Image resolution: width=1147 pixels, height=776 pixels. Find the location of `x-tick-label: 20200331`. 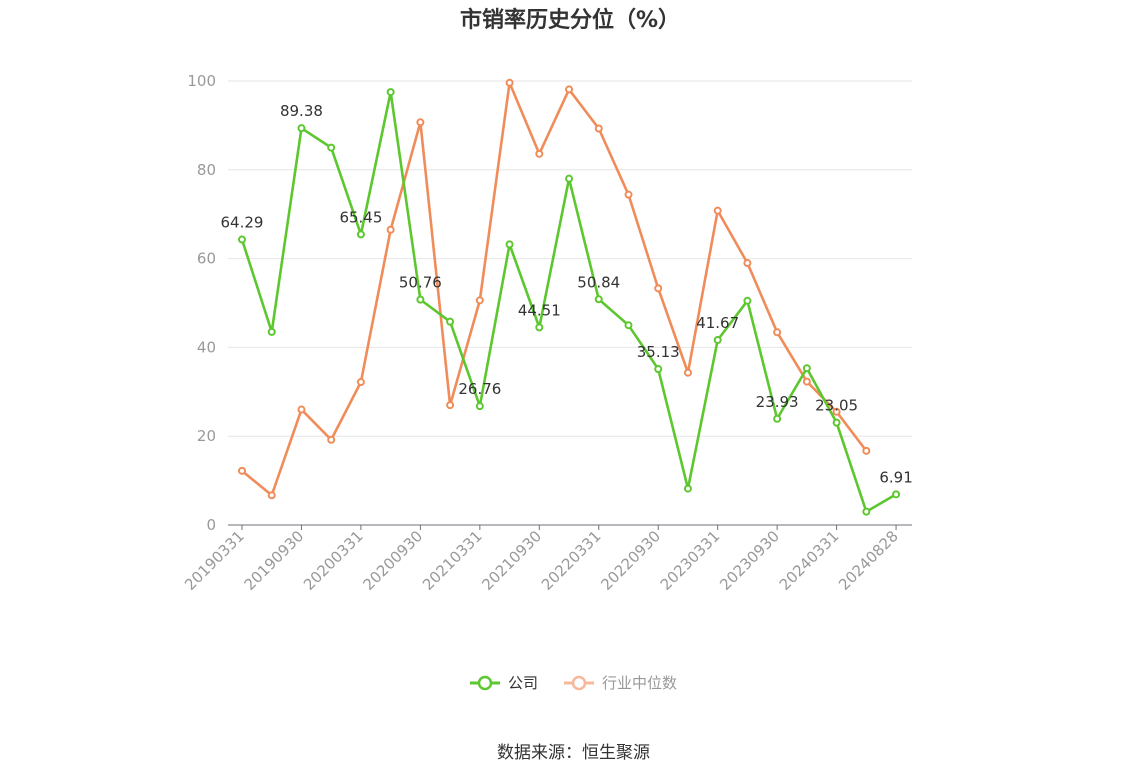

x-tick-label: 20200331 is located at coordinates (333, 560).